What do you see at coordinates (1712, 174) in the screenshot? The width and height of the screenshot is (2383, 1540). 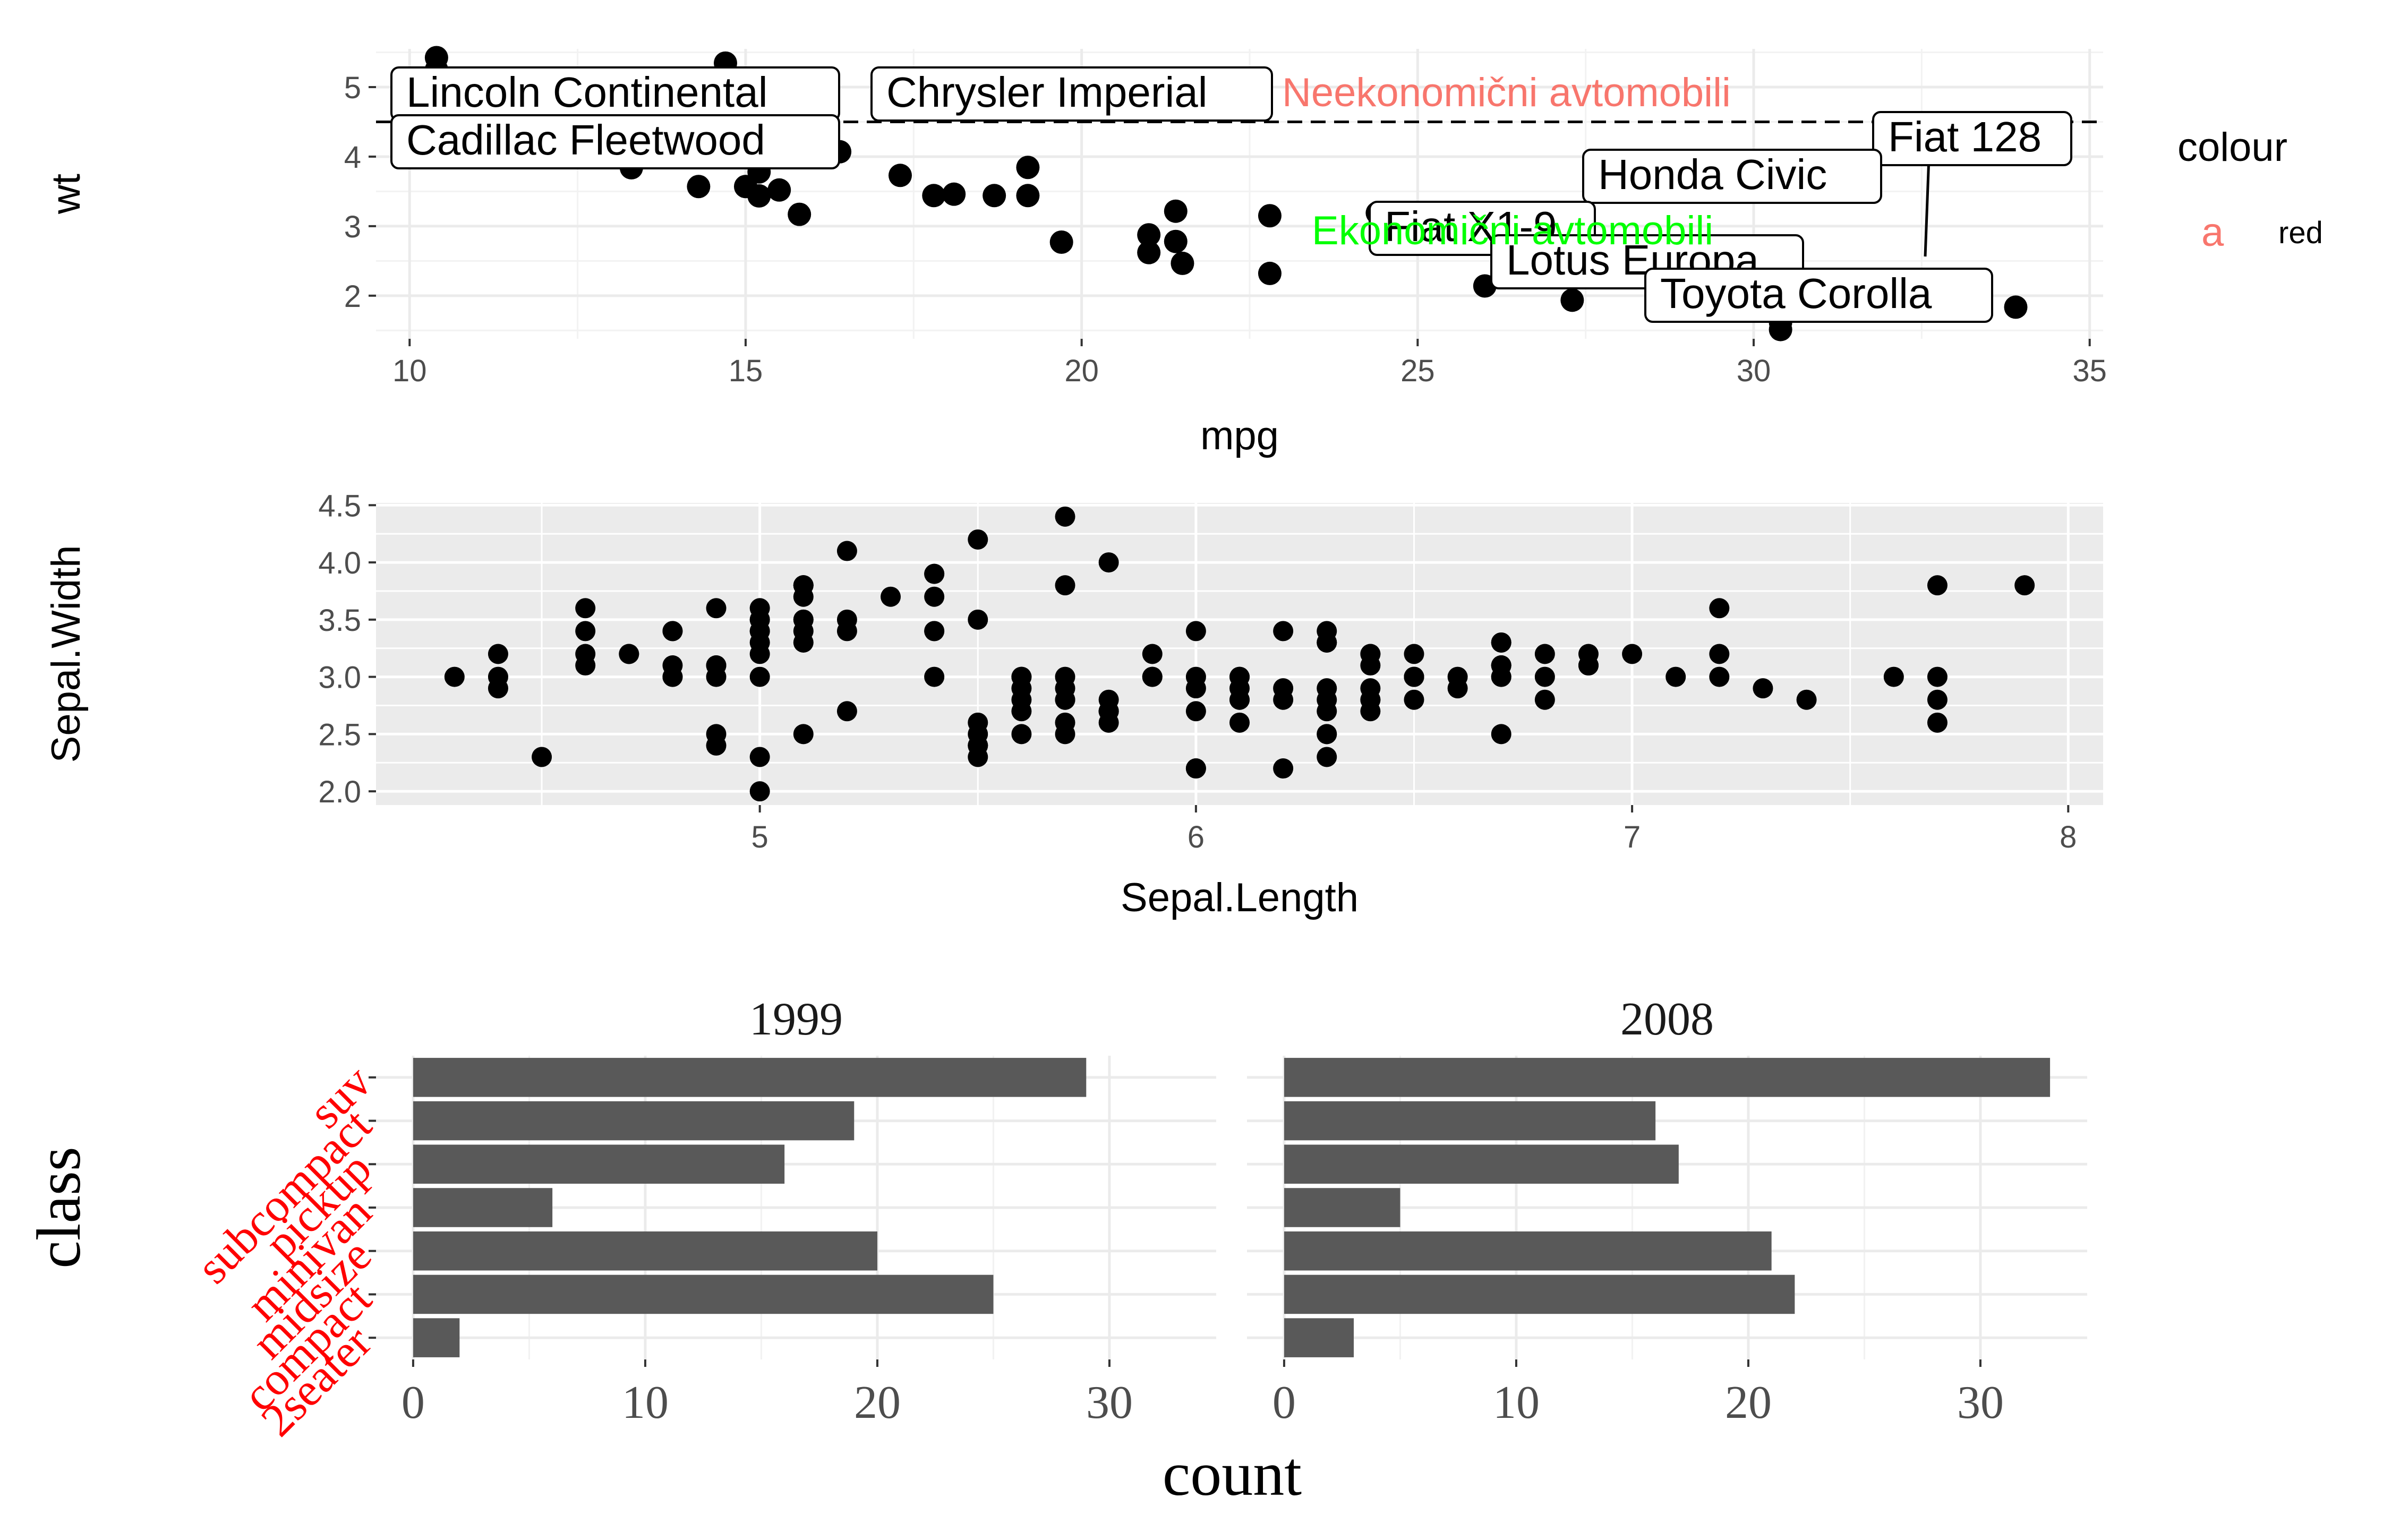 I see `panel1-point-label: Honda Civic` at bounding box center [1712, 174].